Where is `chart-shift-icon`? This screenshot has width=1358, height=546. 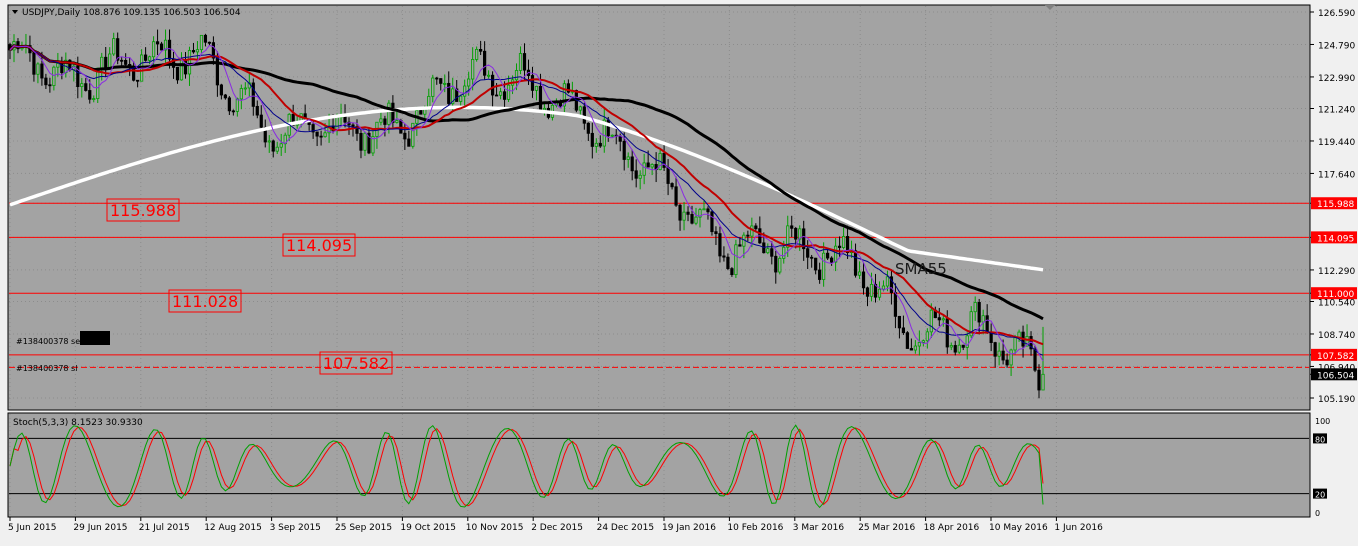 chart-shift-icon is located at coordinates (1050, 7).